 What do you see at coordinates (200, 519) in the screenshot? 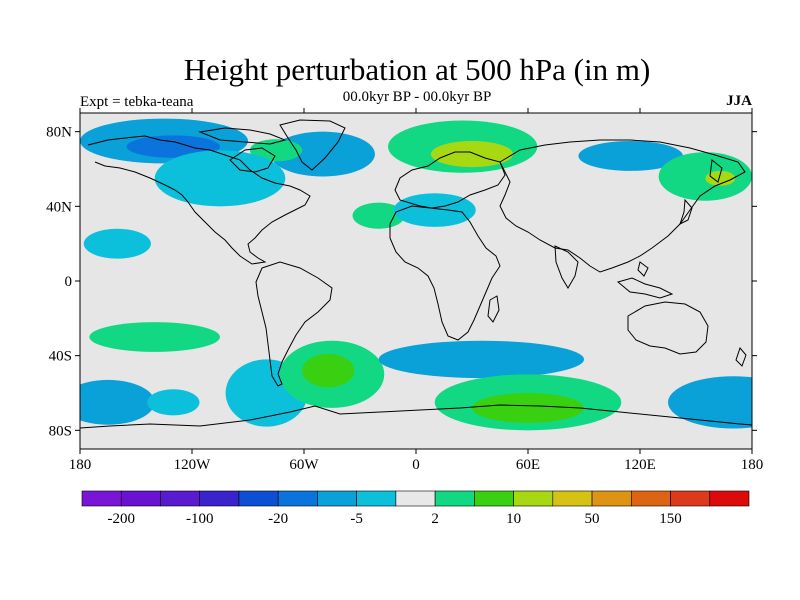
I see `colorbar-label-1: -100` at bounding box center [200, 519].